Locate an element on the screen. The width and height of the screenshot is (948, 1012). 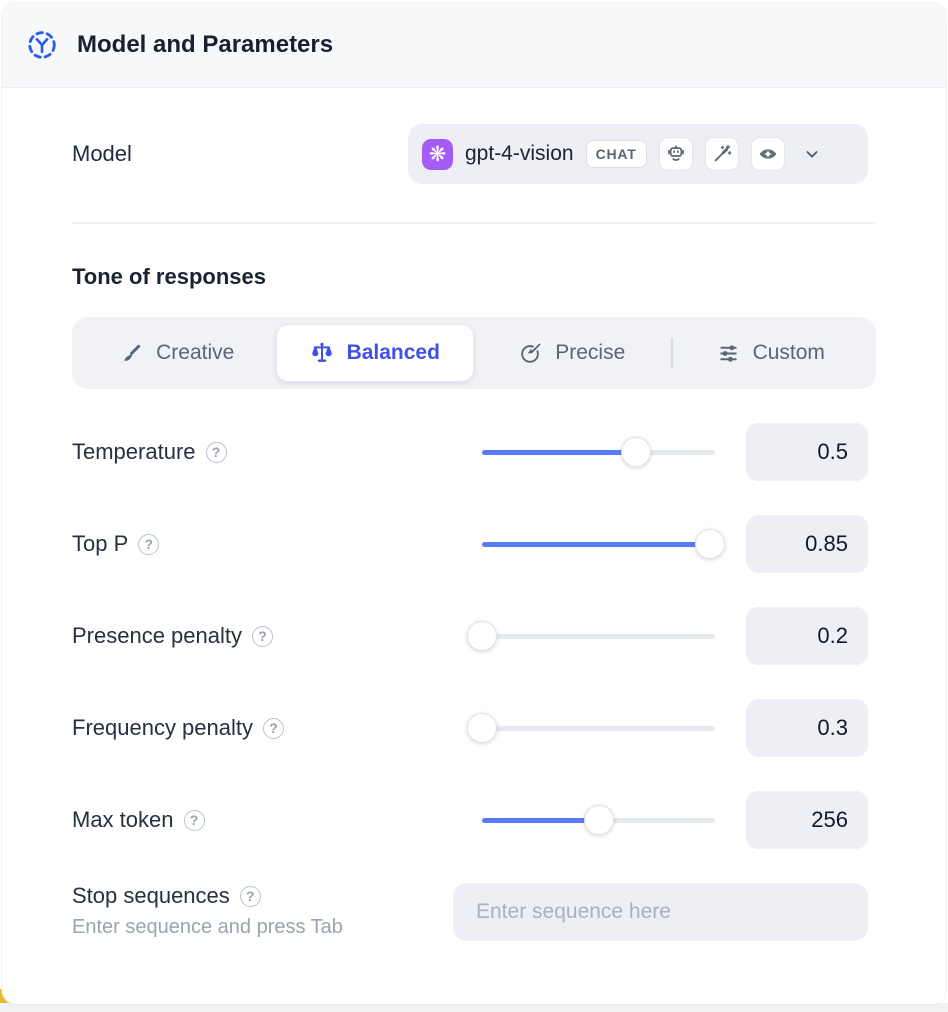
temperature-slider is located at coordinates (598, 452).